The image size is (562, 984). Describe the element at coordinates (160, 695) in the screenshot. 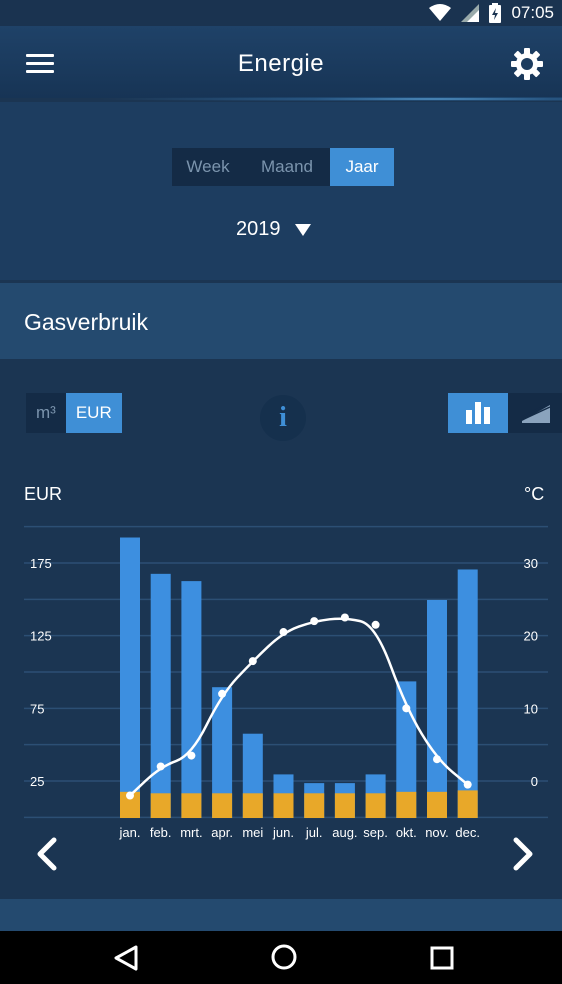

I see `bar-feb` at that location.